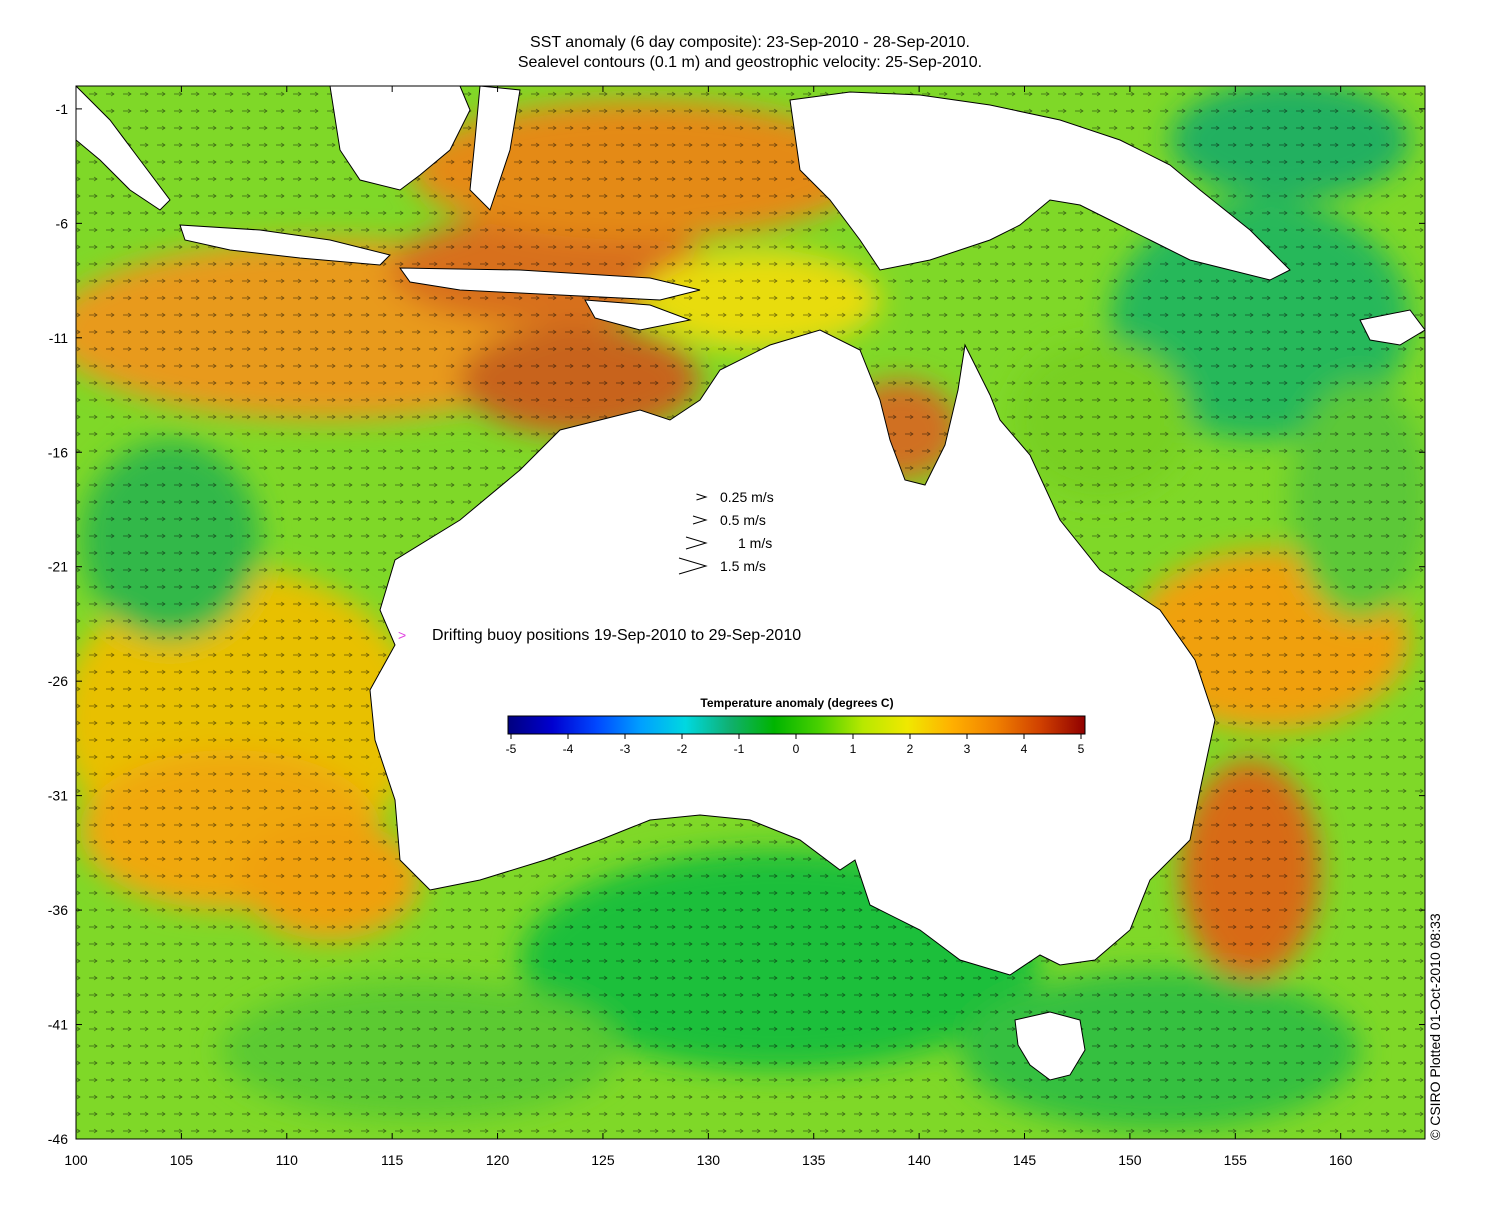 This screenshot has height=1225, width=1500. What do you see at coordinates (123, 148) in the screenshot?
I see `sumatra-landmass` at bounding box center [123, 148].